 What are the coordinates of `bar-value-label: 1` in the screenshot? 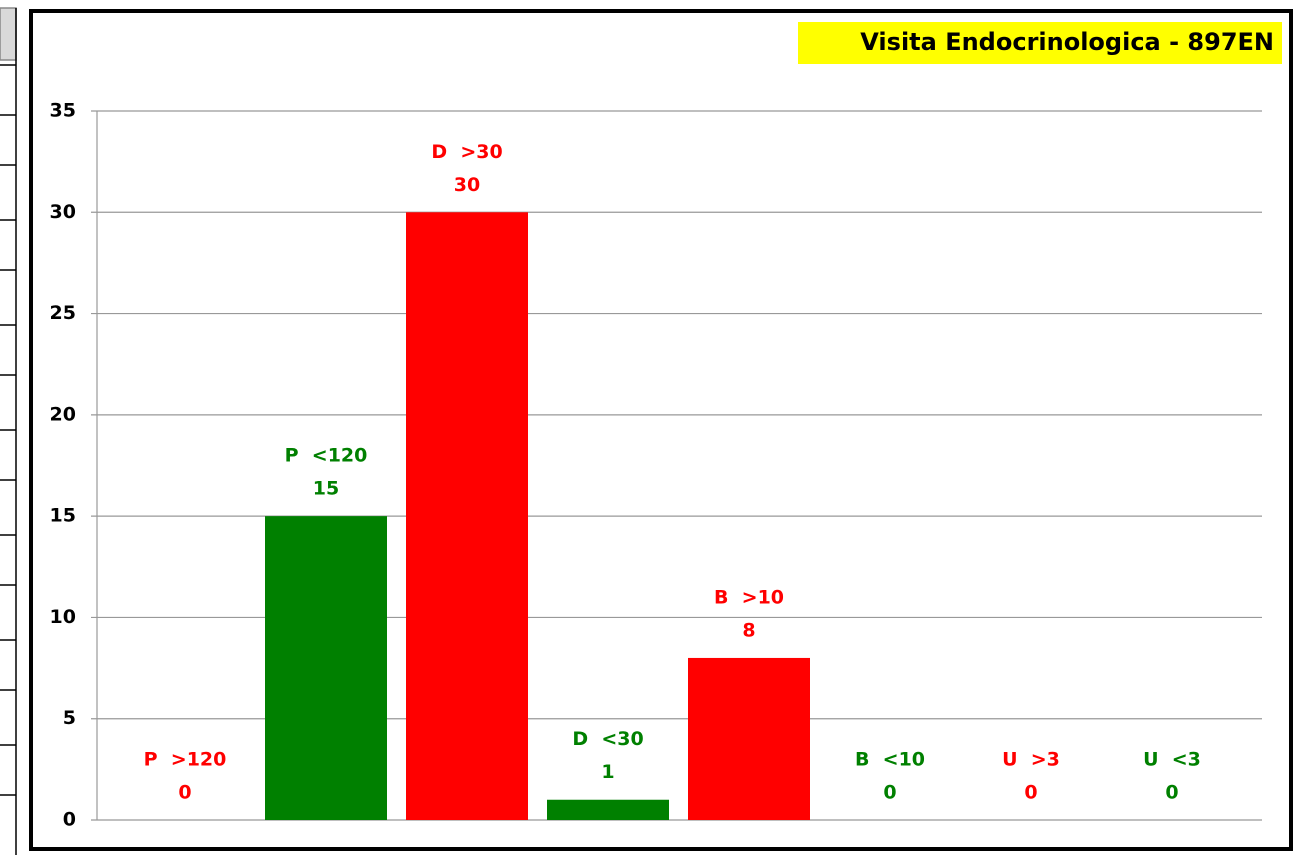 It's located at (607, 772).